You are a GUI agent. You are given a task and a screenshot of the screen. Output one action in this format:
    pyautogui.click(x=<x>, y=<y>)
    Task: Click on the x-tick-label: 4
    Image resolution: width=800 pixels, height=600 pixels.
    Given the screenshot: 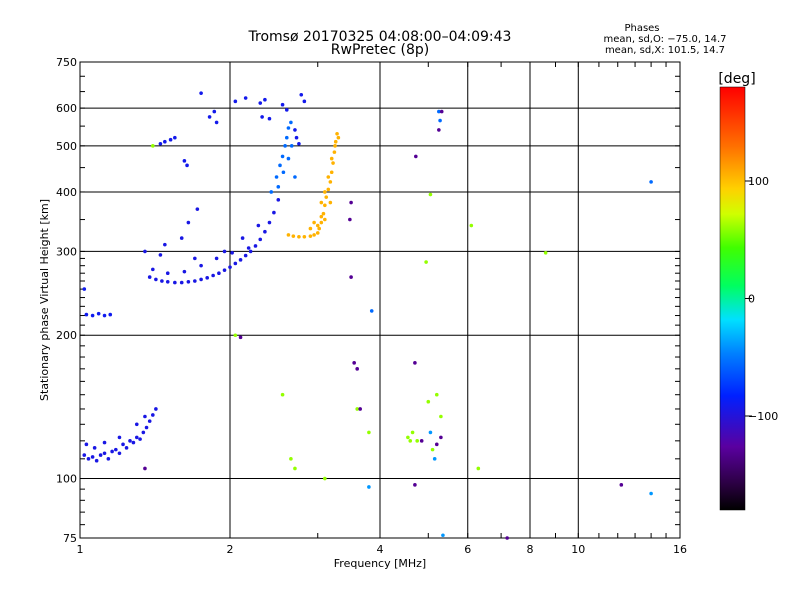 What is the action you would take?
    pyautogui.click(x=380, y=549)
    